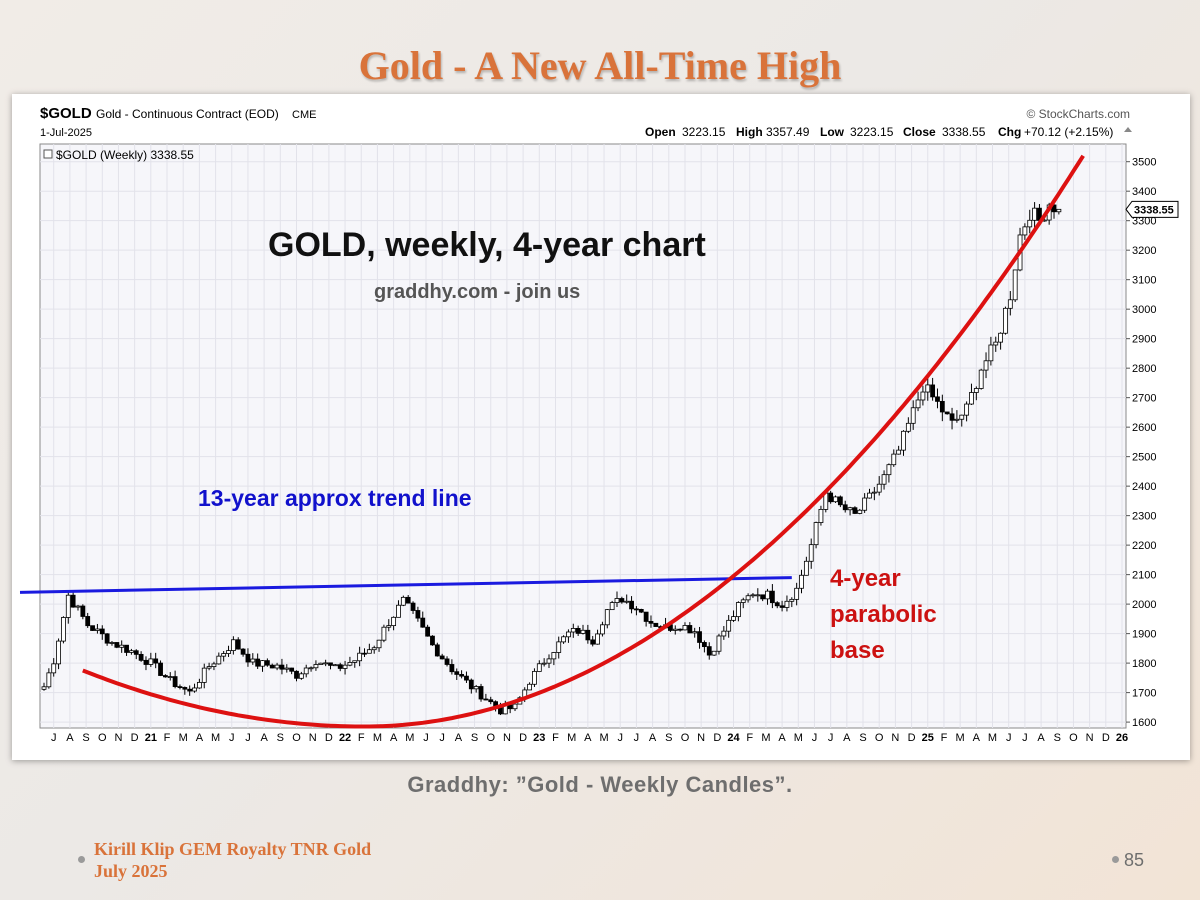 Image resolution: width=1200 pixels, height=900 pixels. What do you see at coordinates (1128, 129) in the screenshot?
I see `collapse-arrow-icon` at bounding box center [1128, 129].